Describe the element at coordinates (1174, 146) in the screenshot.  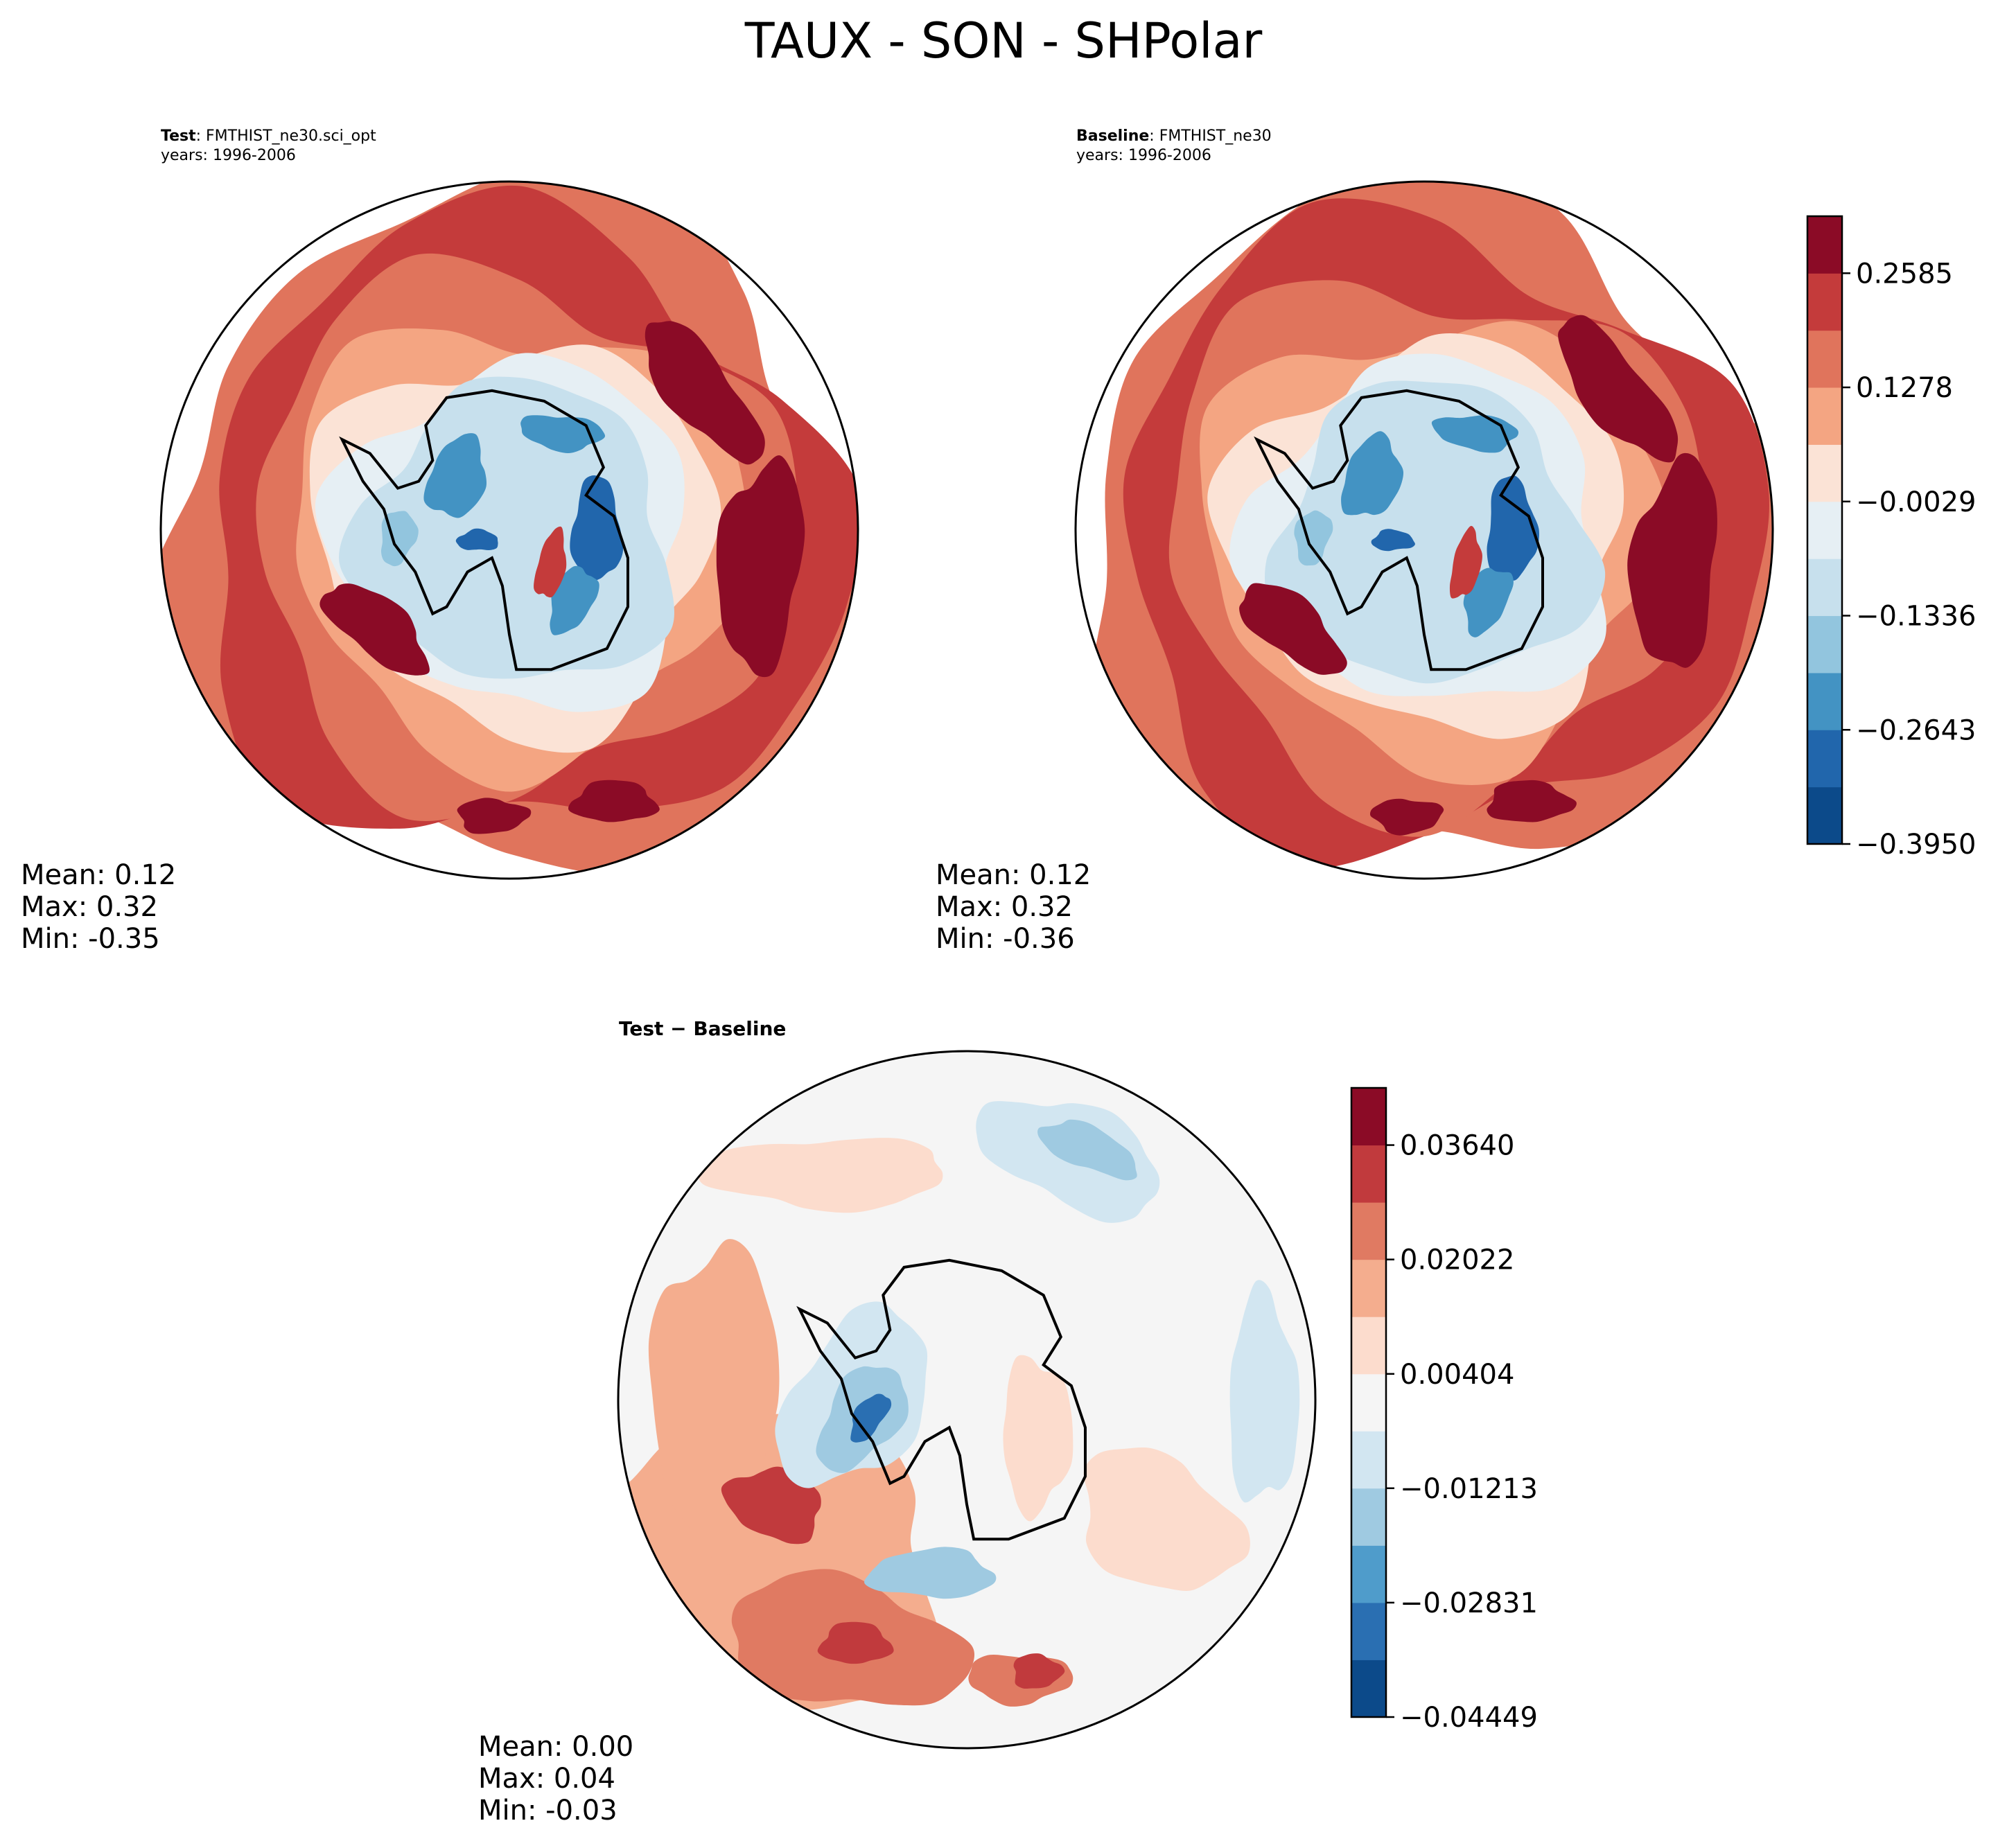
I see `baseline-caption: Baseline: FMTHIST_ne30 years: 1996-2006` at that location.